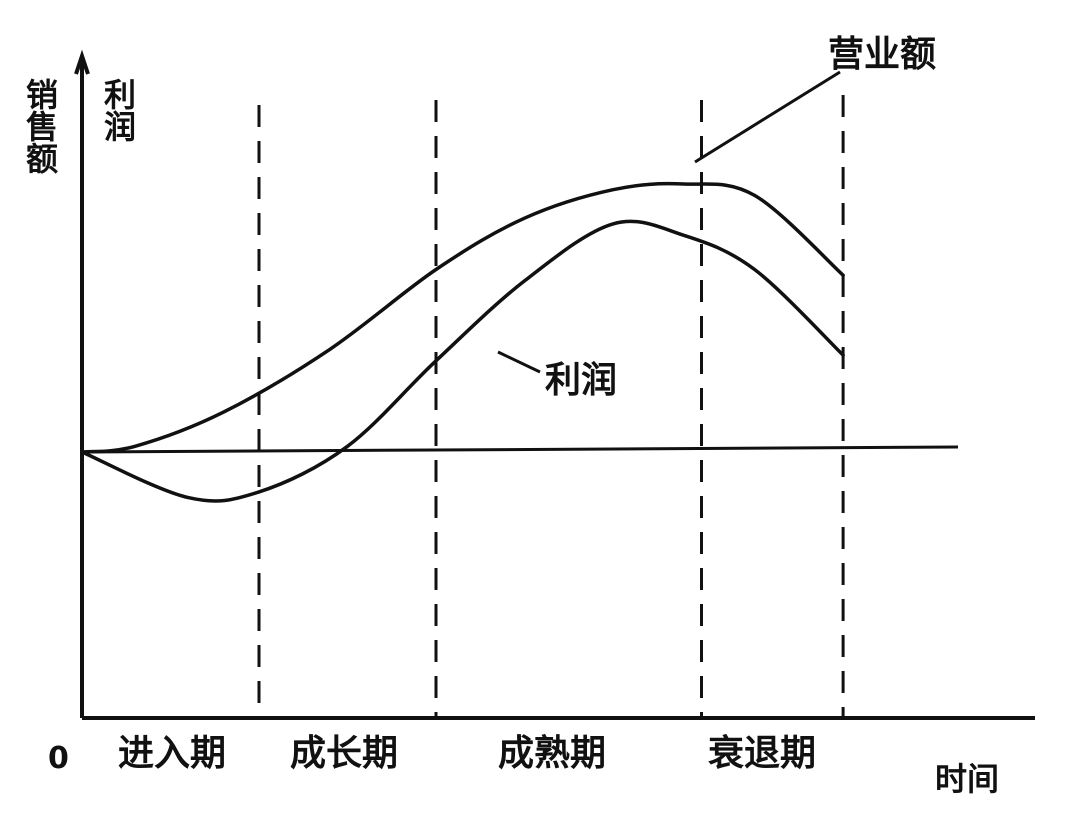 This screenshot has height=817, width=1080. I want to click on origin-label: 0, so click(58, 758).